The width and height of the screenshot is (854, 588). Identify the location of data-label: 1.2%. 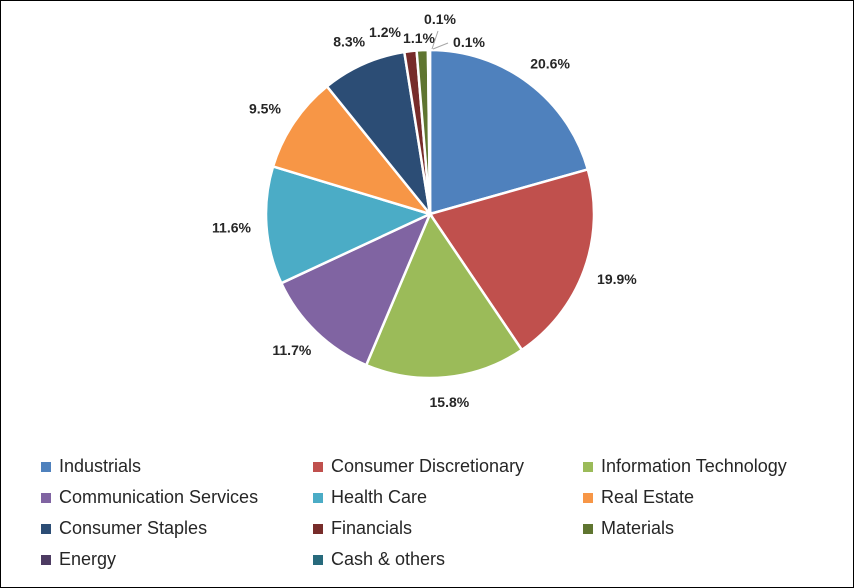
(385, 32).